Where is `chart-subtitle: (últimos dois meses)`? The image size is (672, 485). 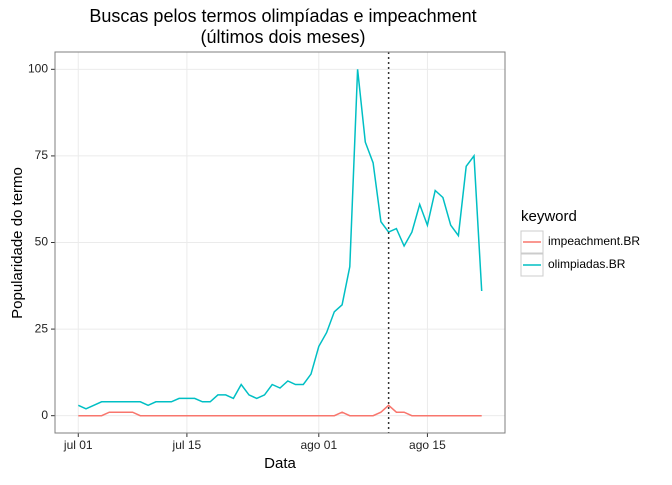
chart-subtitle: (últimos dois meses) is located at coordinates (282, 37).